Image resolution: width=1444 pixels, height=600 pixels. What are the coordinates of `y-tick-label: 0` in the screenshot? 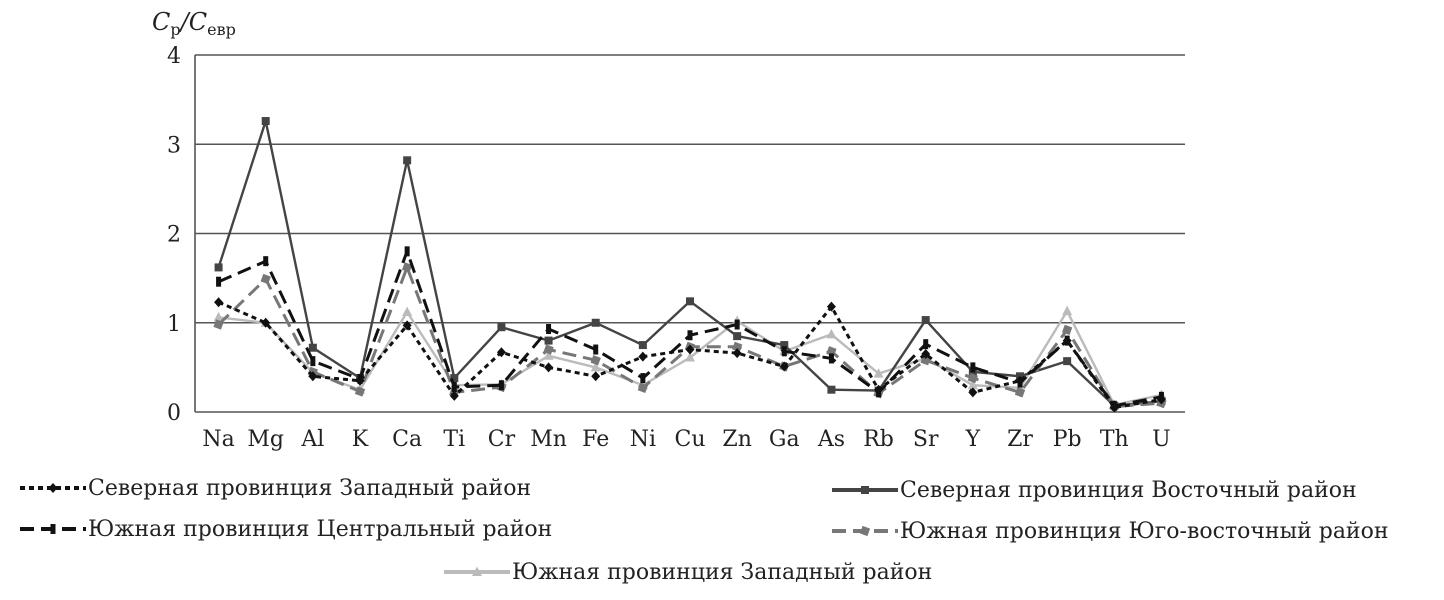 It's located at (174, 413).